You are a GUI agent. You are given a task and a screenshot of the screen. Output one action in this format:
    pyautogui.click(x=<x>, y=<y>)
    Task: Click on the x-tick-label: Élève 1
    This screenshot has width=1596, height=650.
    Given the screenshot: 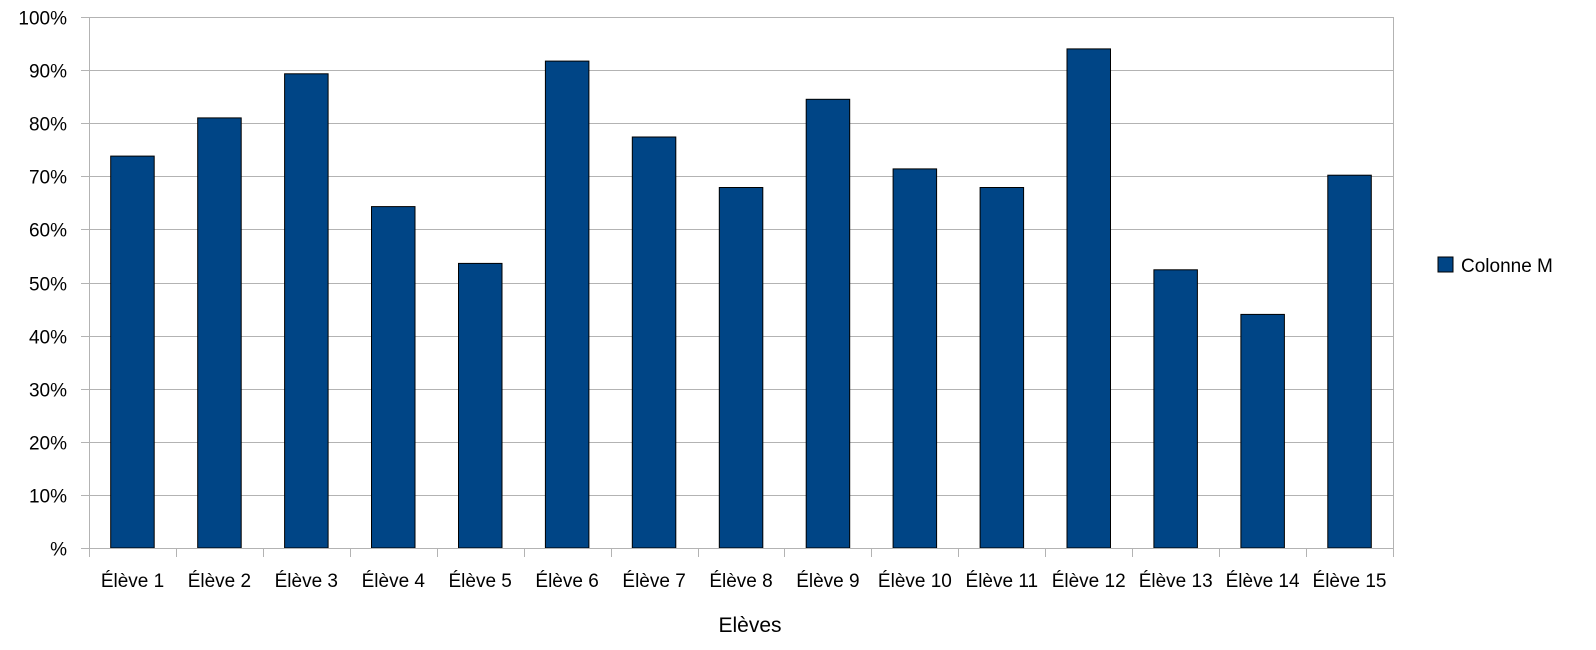 What is the action you would take?
    pyautogui.click(x=132, y=581)
    